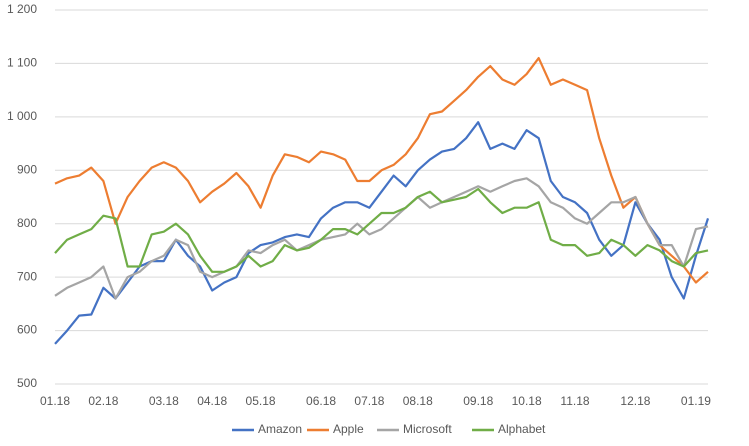 This screenshot has height=446, width=749. What do you see at coordinates (427, 429) in the screenshot?
I see `legend-label: Microsoft` at bounding box center [427, 429].